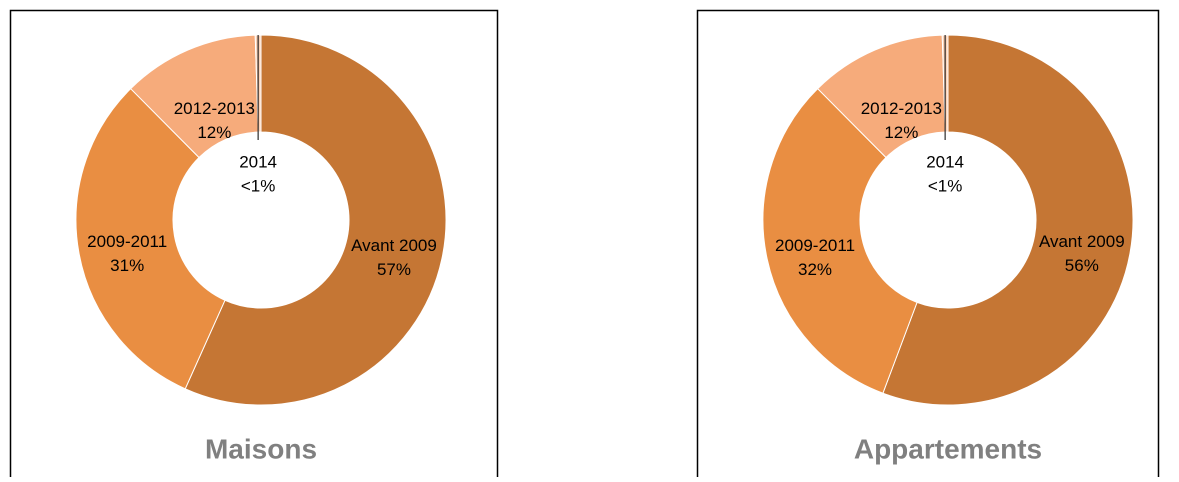 This screenshot has height=482, width=1179. I want to click on data-label-value: 57%, so click(394, 269).